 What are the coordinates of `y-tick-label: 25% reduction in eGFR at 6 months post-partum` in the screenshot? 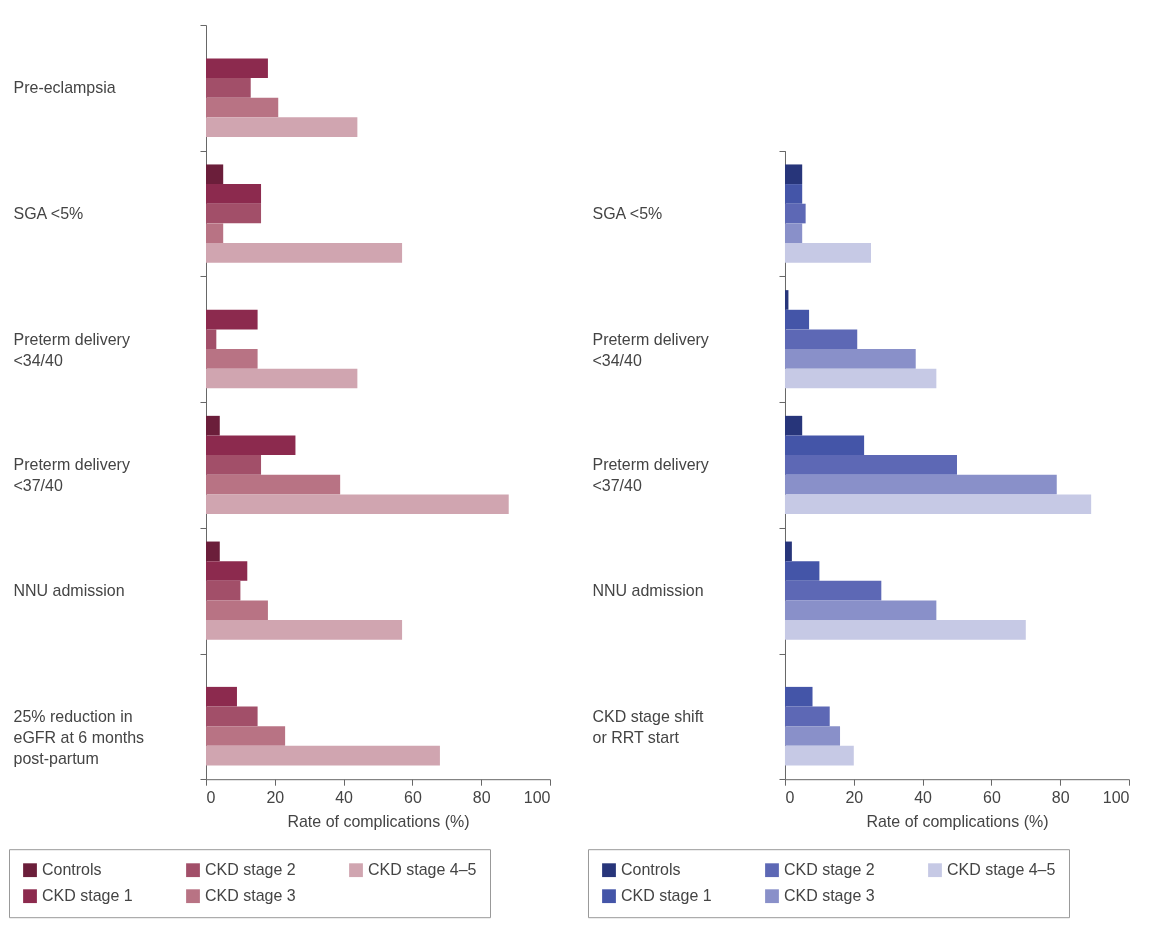 It's located at (79, 737).